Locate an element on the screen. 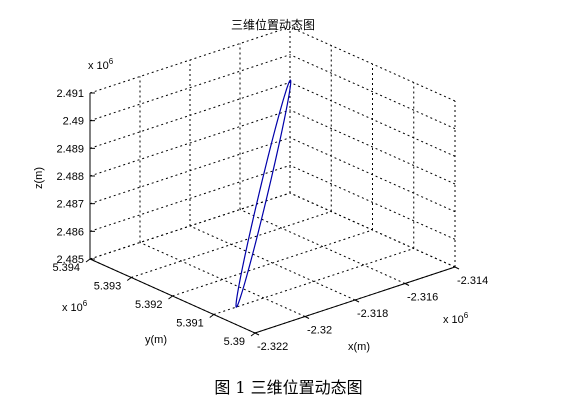  x-tick-label: -2.314 is located at coordinates (472, 281).